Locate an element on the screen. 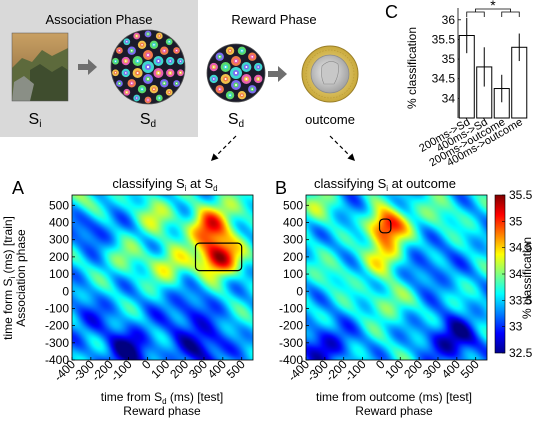 The width and height of the screenshot is (538, 421). panel-a-xtick-label: -100 is located at coordinates (121, 370).